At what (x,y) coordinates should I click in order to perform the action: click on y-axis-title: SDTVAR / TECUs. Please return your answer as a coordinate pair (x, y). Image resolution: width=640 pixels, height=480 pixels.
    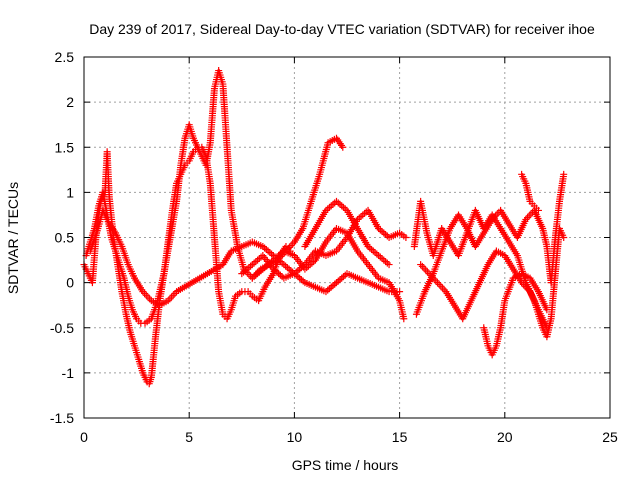
    Looking at the image, I should click on (13, 238).